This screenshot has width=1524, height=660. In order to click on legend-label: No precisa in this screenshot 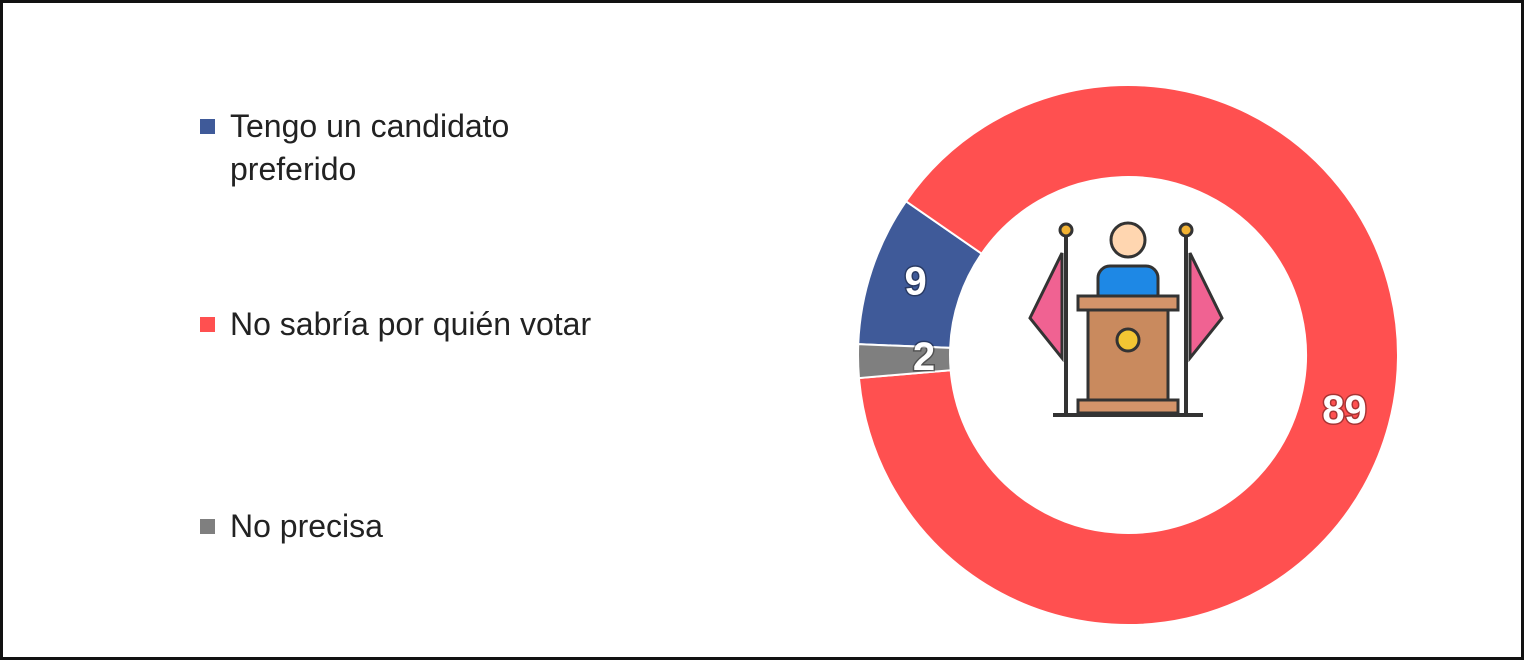, I will do `click(306, 526)`.